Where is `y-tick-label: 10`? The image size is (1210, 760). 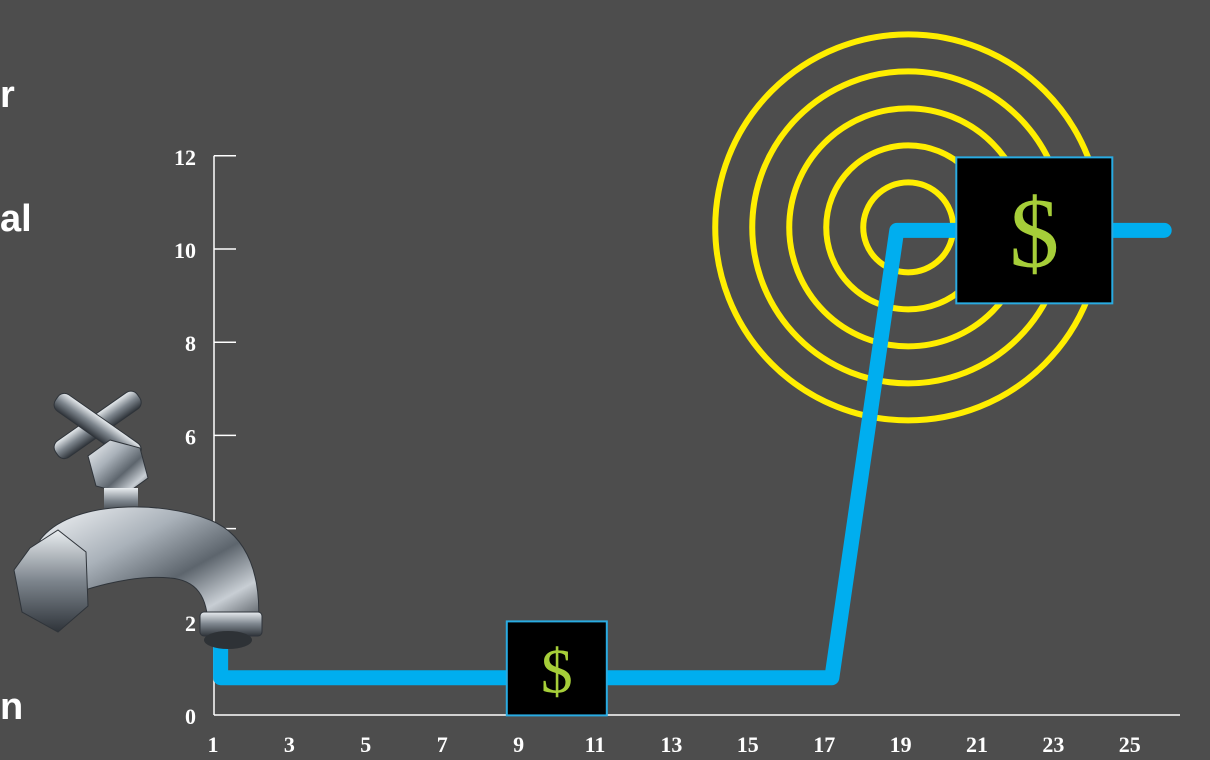 y-tick-label: 10 is located at coordinates (185, 250).